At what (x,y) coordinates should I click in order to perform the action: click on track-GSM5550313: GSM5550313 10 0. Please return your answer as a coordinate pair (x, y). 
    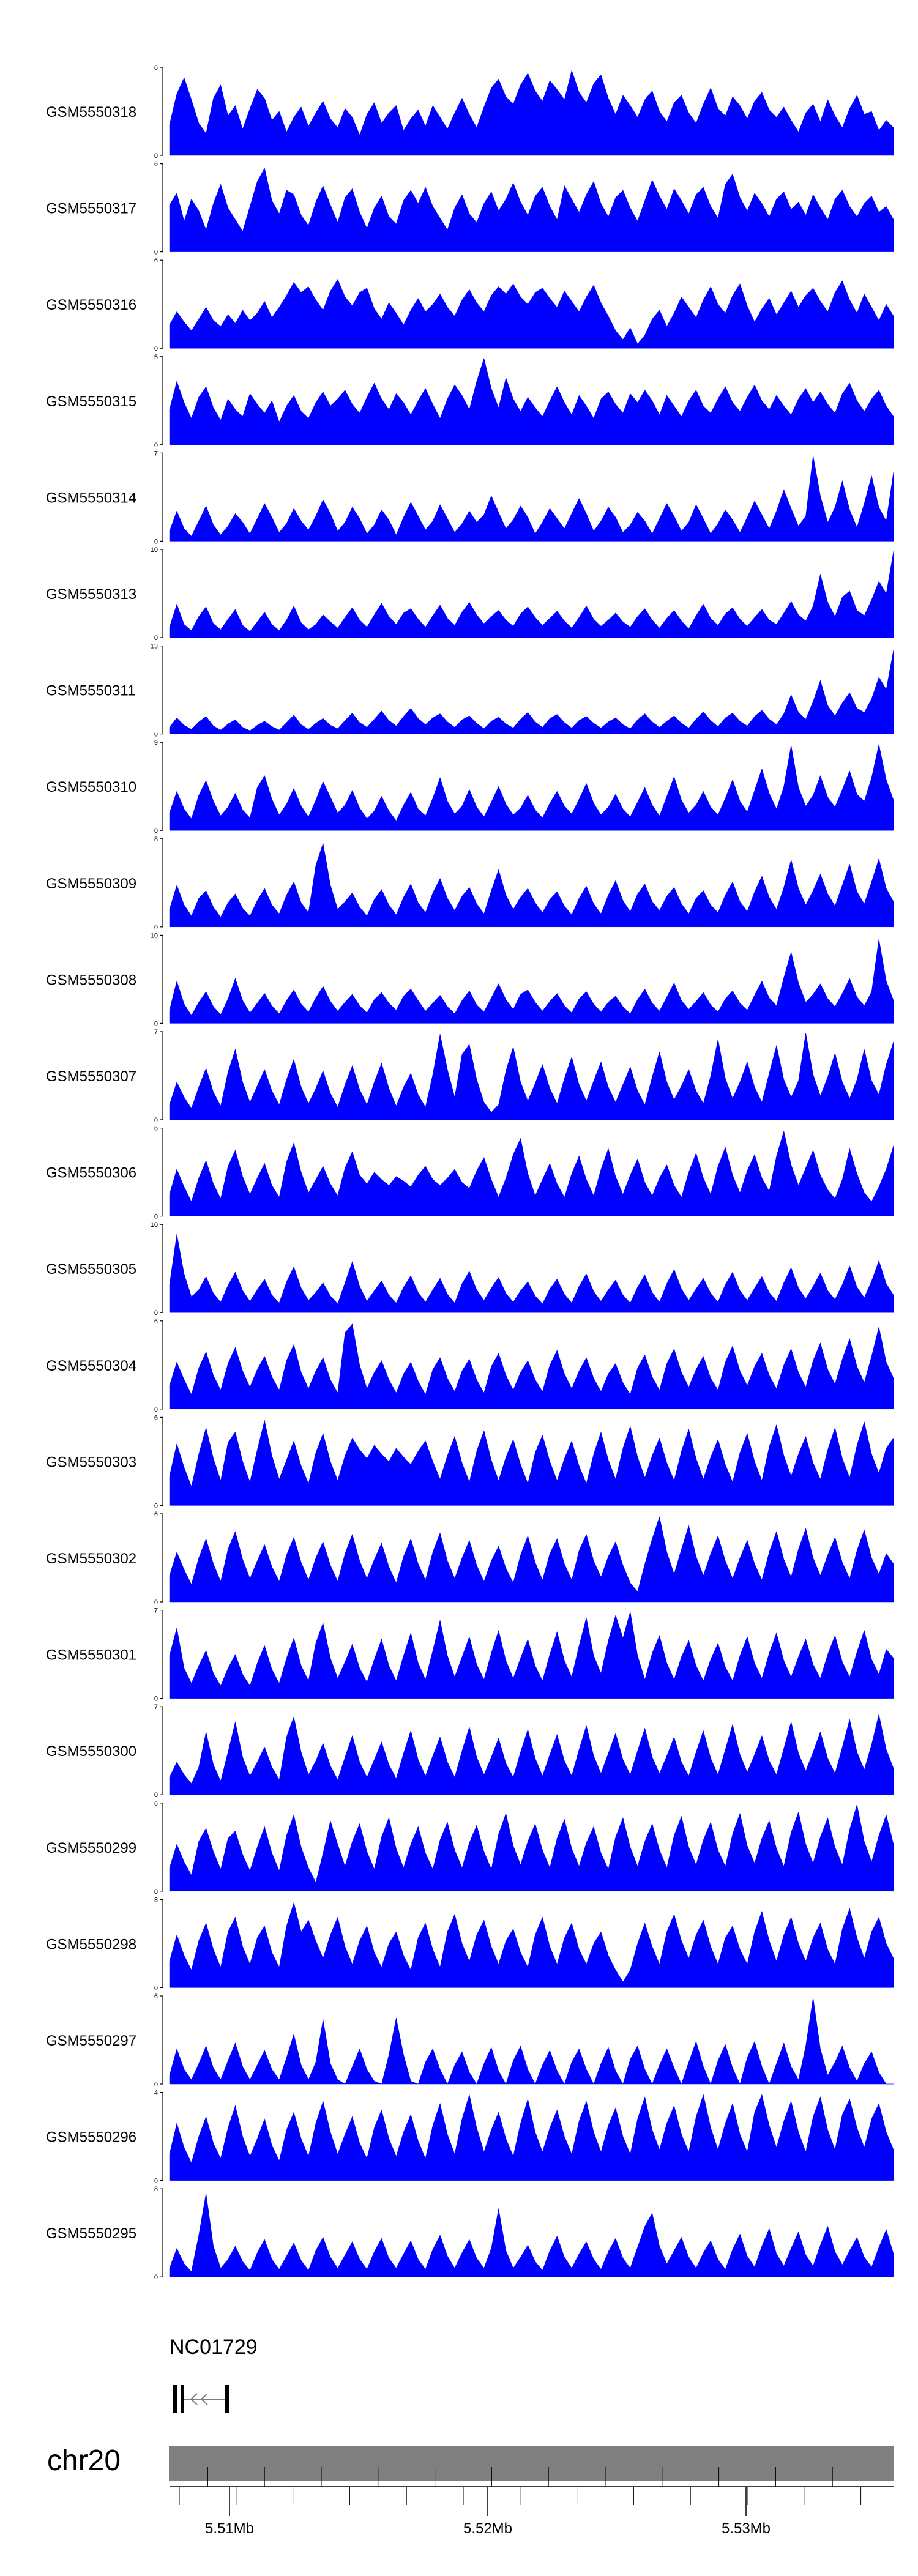
    Looking at the image, I should click on (470, 594).